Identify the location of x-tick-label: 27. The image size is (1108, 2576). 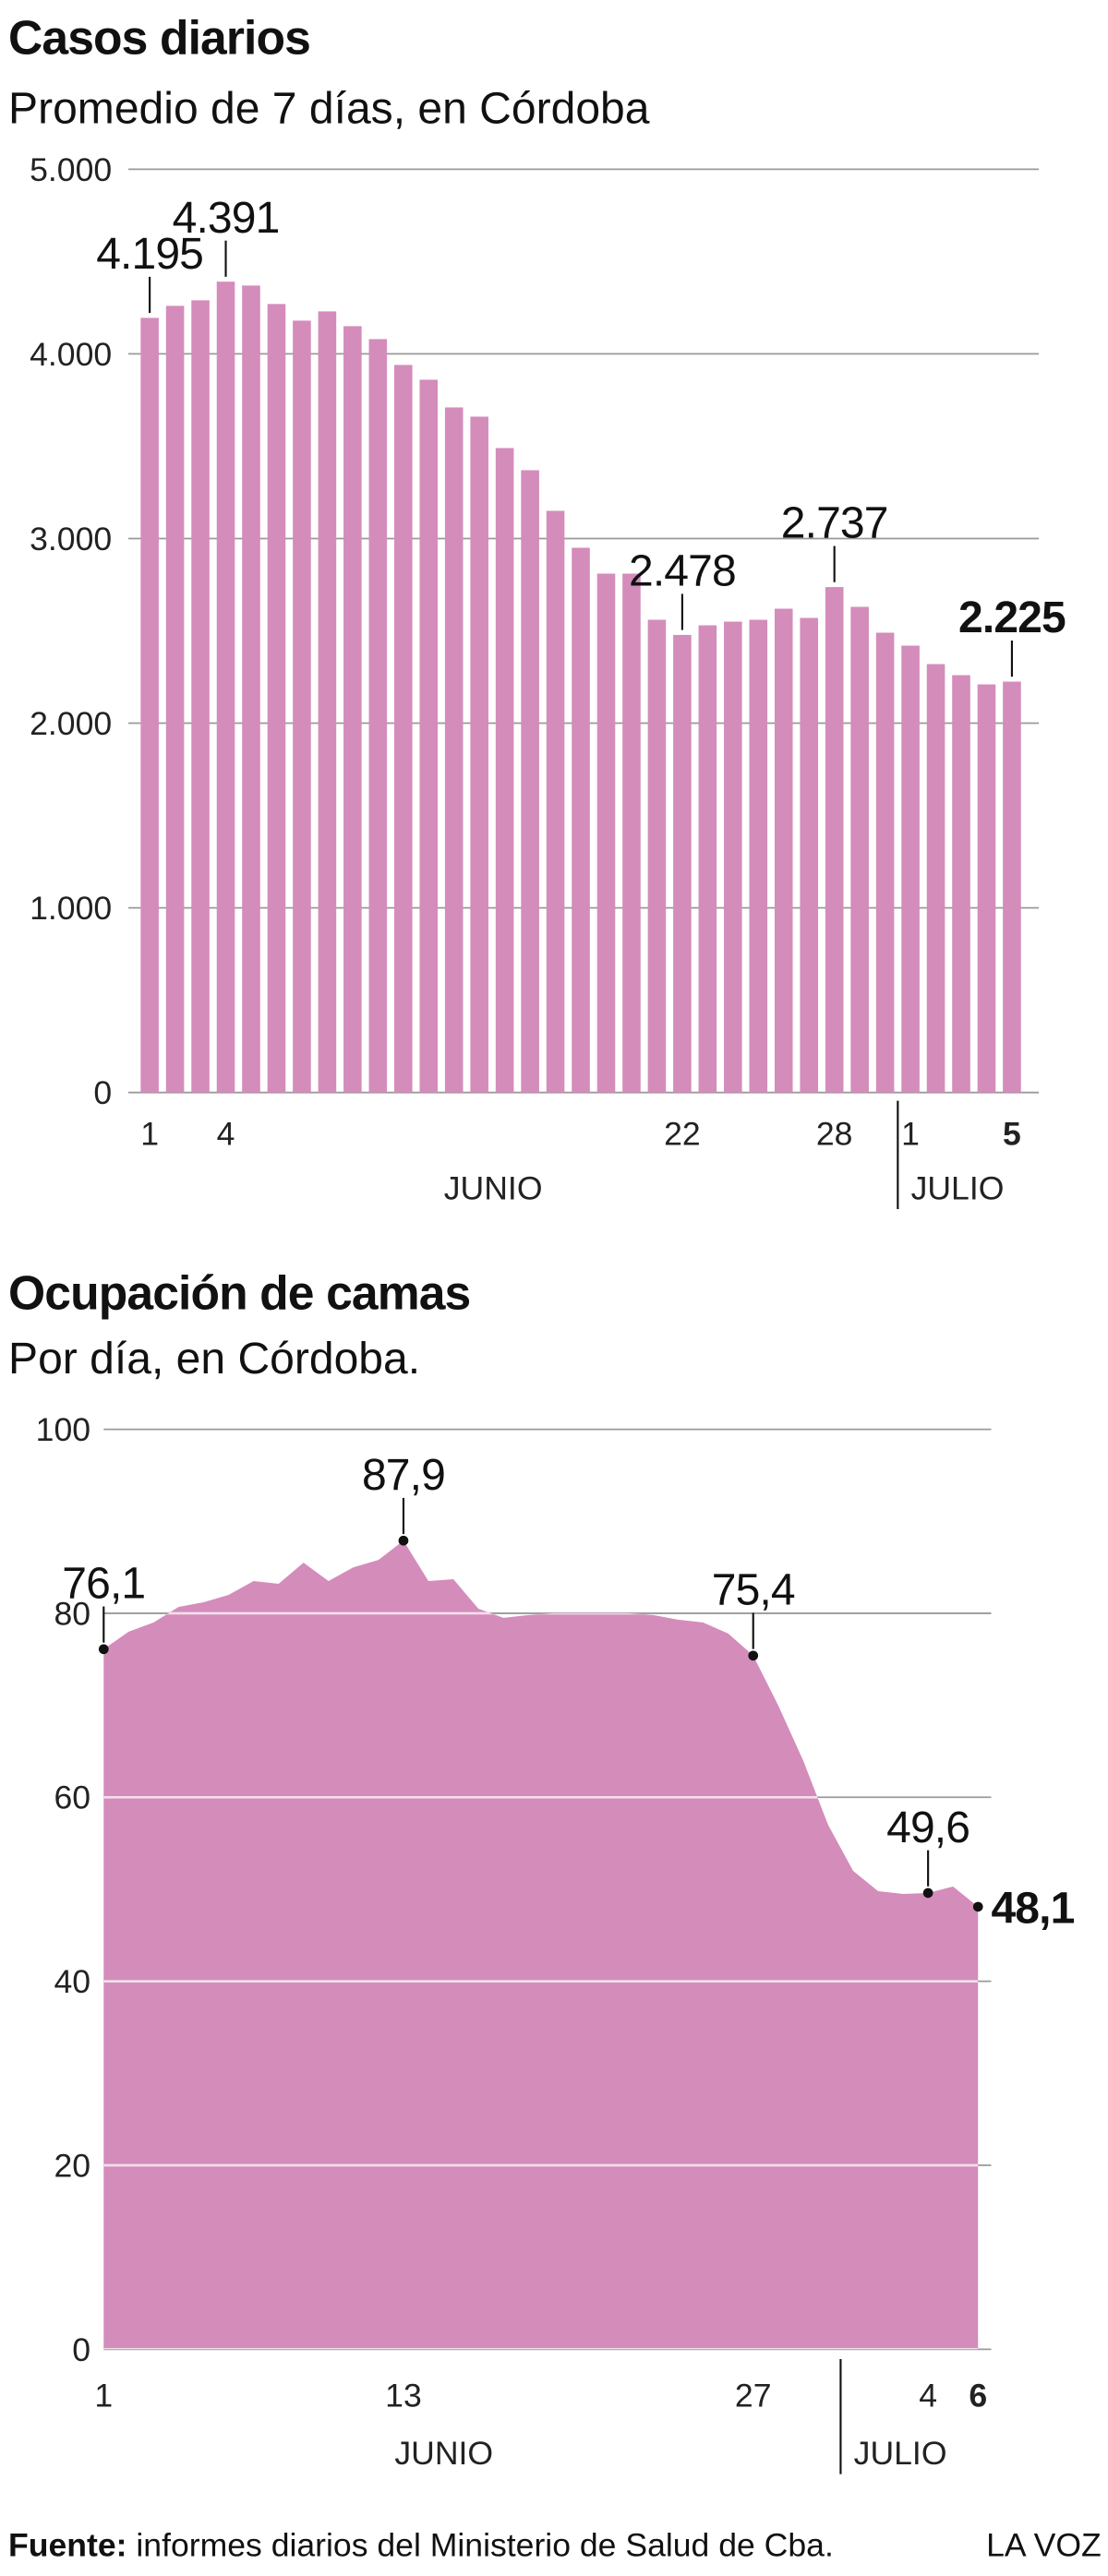
(754, 2396).